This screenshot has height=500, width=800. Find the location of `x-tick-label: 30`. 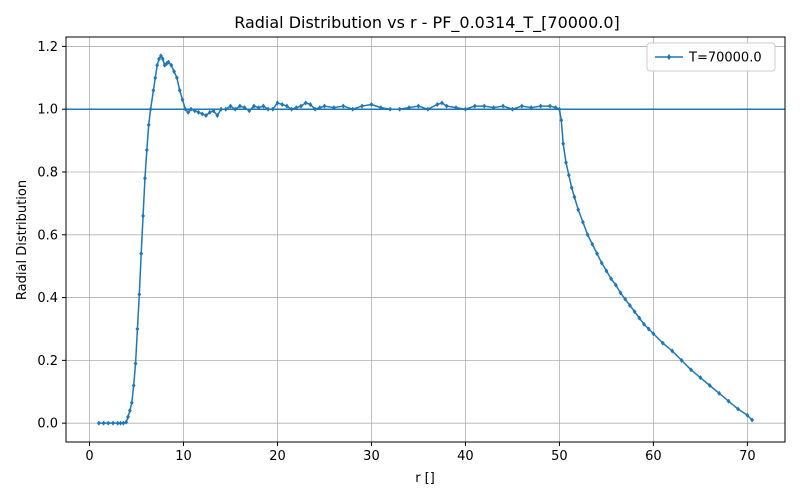

x-tick-label: 30 is located at coordinates (371, 456).